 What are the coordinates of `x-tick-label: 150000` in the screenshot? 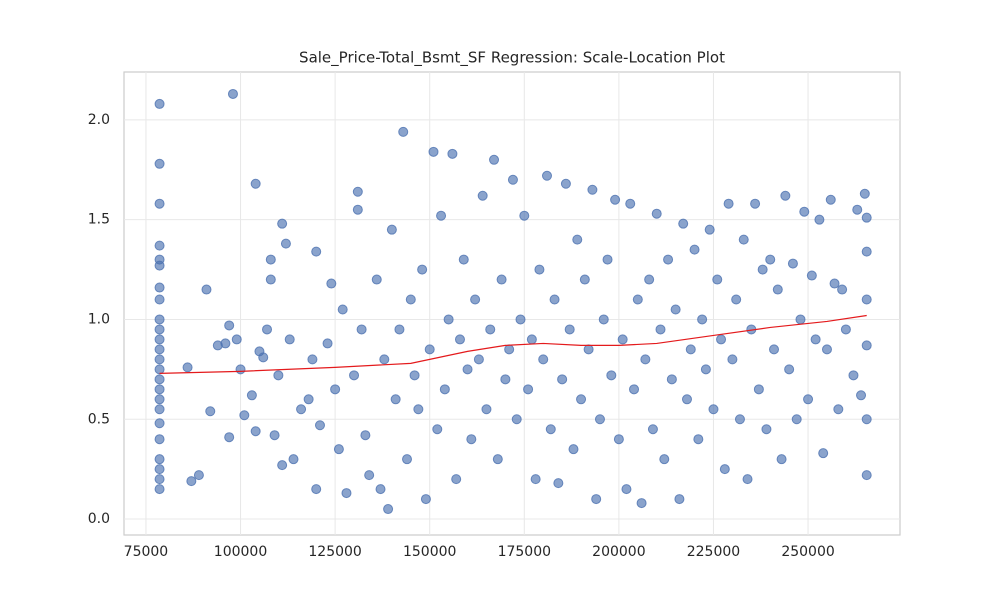 It's located at (429, 552).